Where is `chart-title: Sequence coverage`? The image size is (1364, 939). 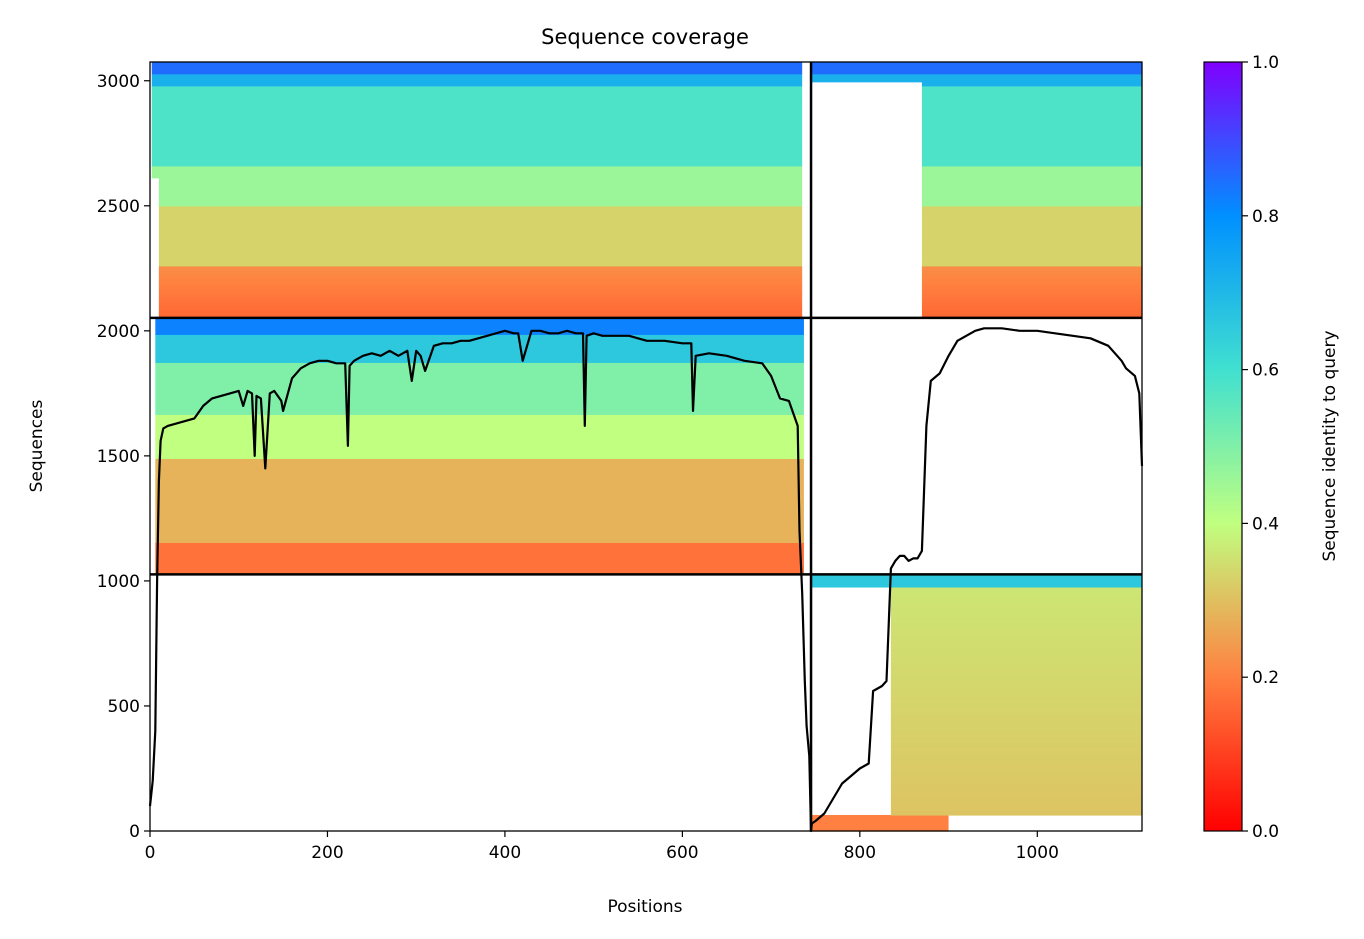 chart-title: Sequence coverage is located at coordinates (645, 37).